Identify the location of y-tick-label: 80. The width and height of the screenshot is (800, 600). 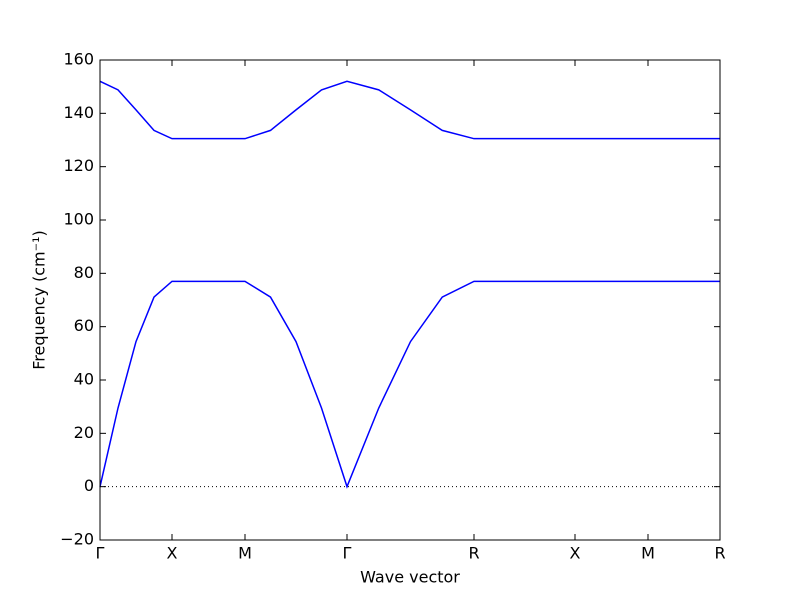
(84, 272).